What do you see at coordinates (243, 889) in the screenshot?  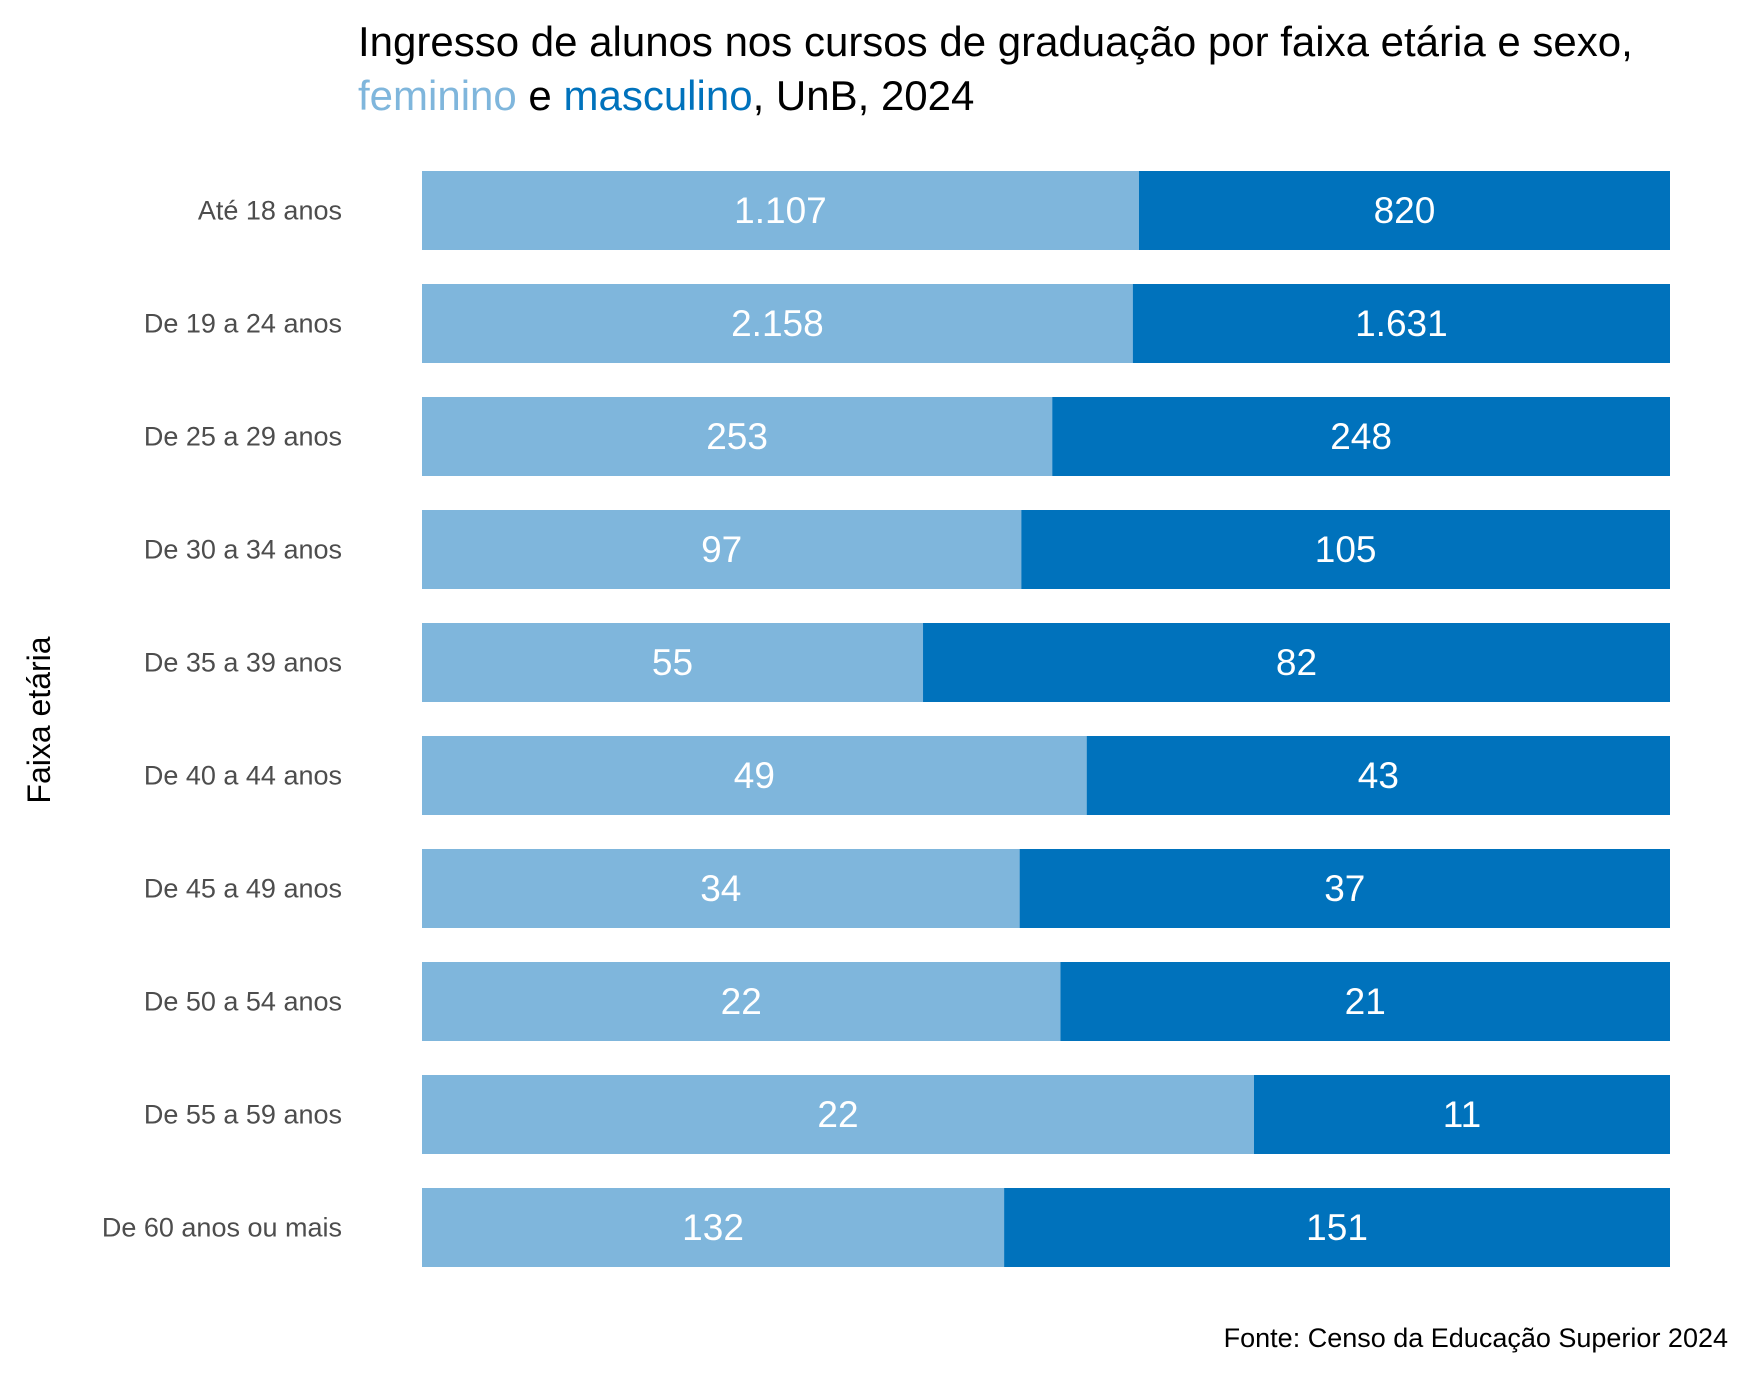 I see `category-label-de-45-a-49-anos: De 45 a 49 anos` at bounding box center [243, 889].